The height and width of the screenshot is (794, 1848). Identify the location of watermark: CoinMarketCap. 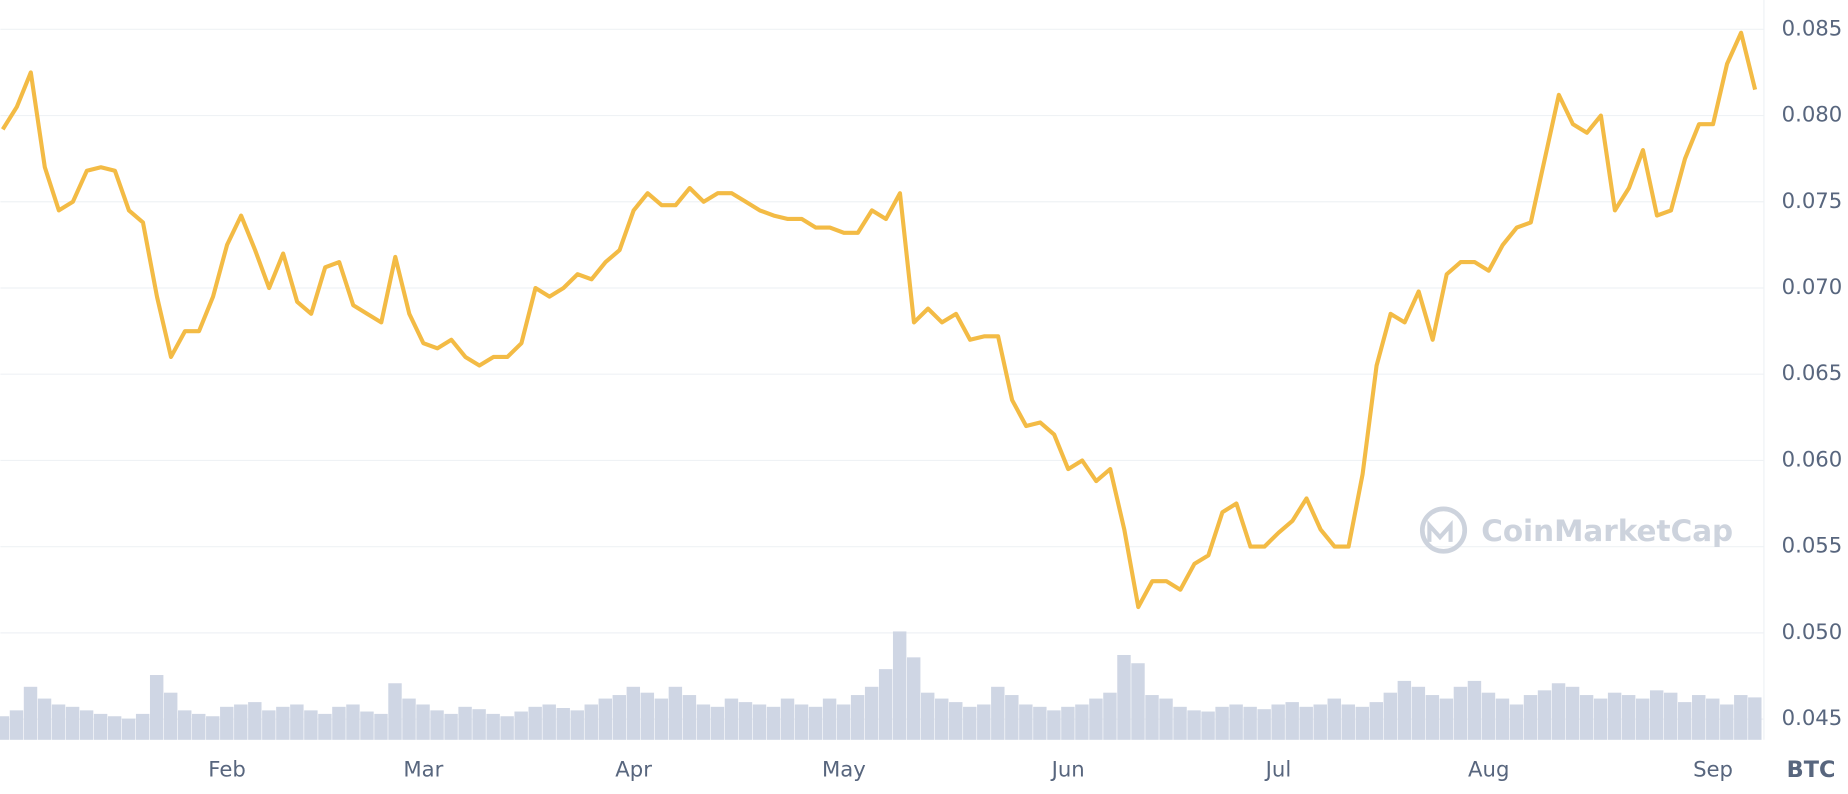
(1576, 530).